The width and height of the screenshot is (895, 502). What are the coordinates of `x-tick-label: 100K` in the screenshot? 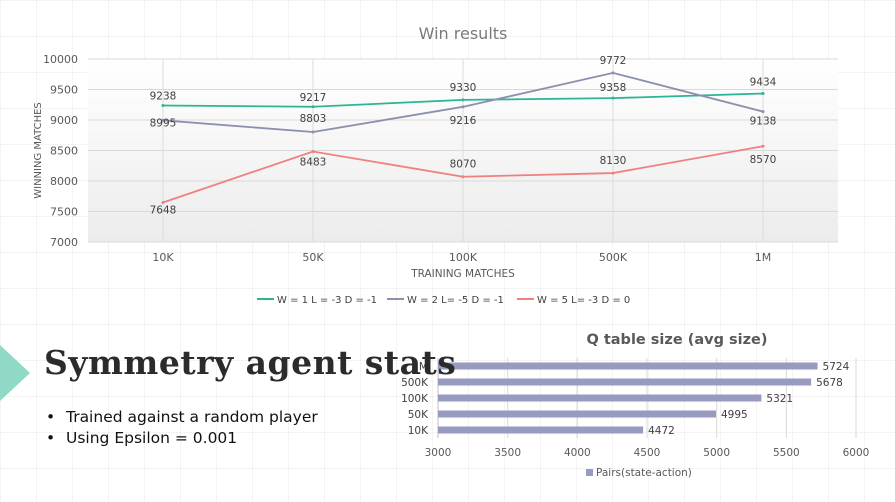 It's located at (463, 257).